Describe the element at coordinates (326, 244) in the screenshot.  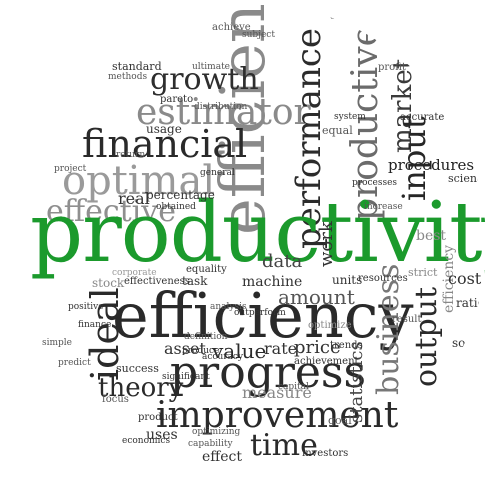
I see `word-work: work` at that location.